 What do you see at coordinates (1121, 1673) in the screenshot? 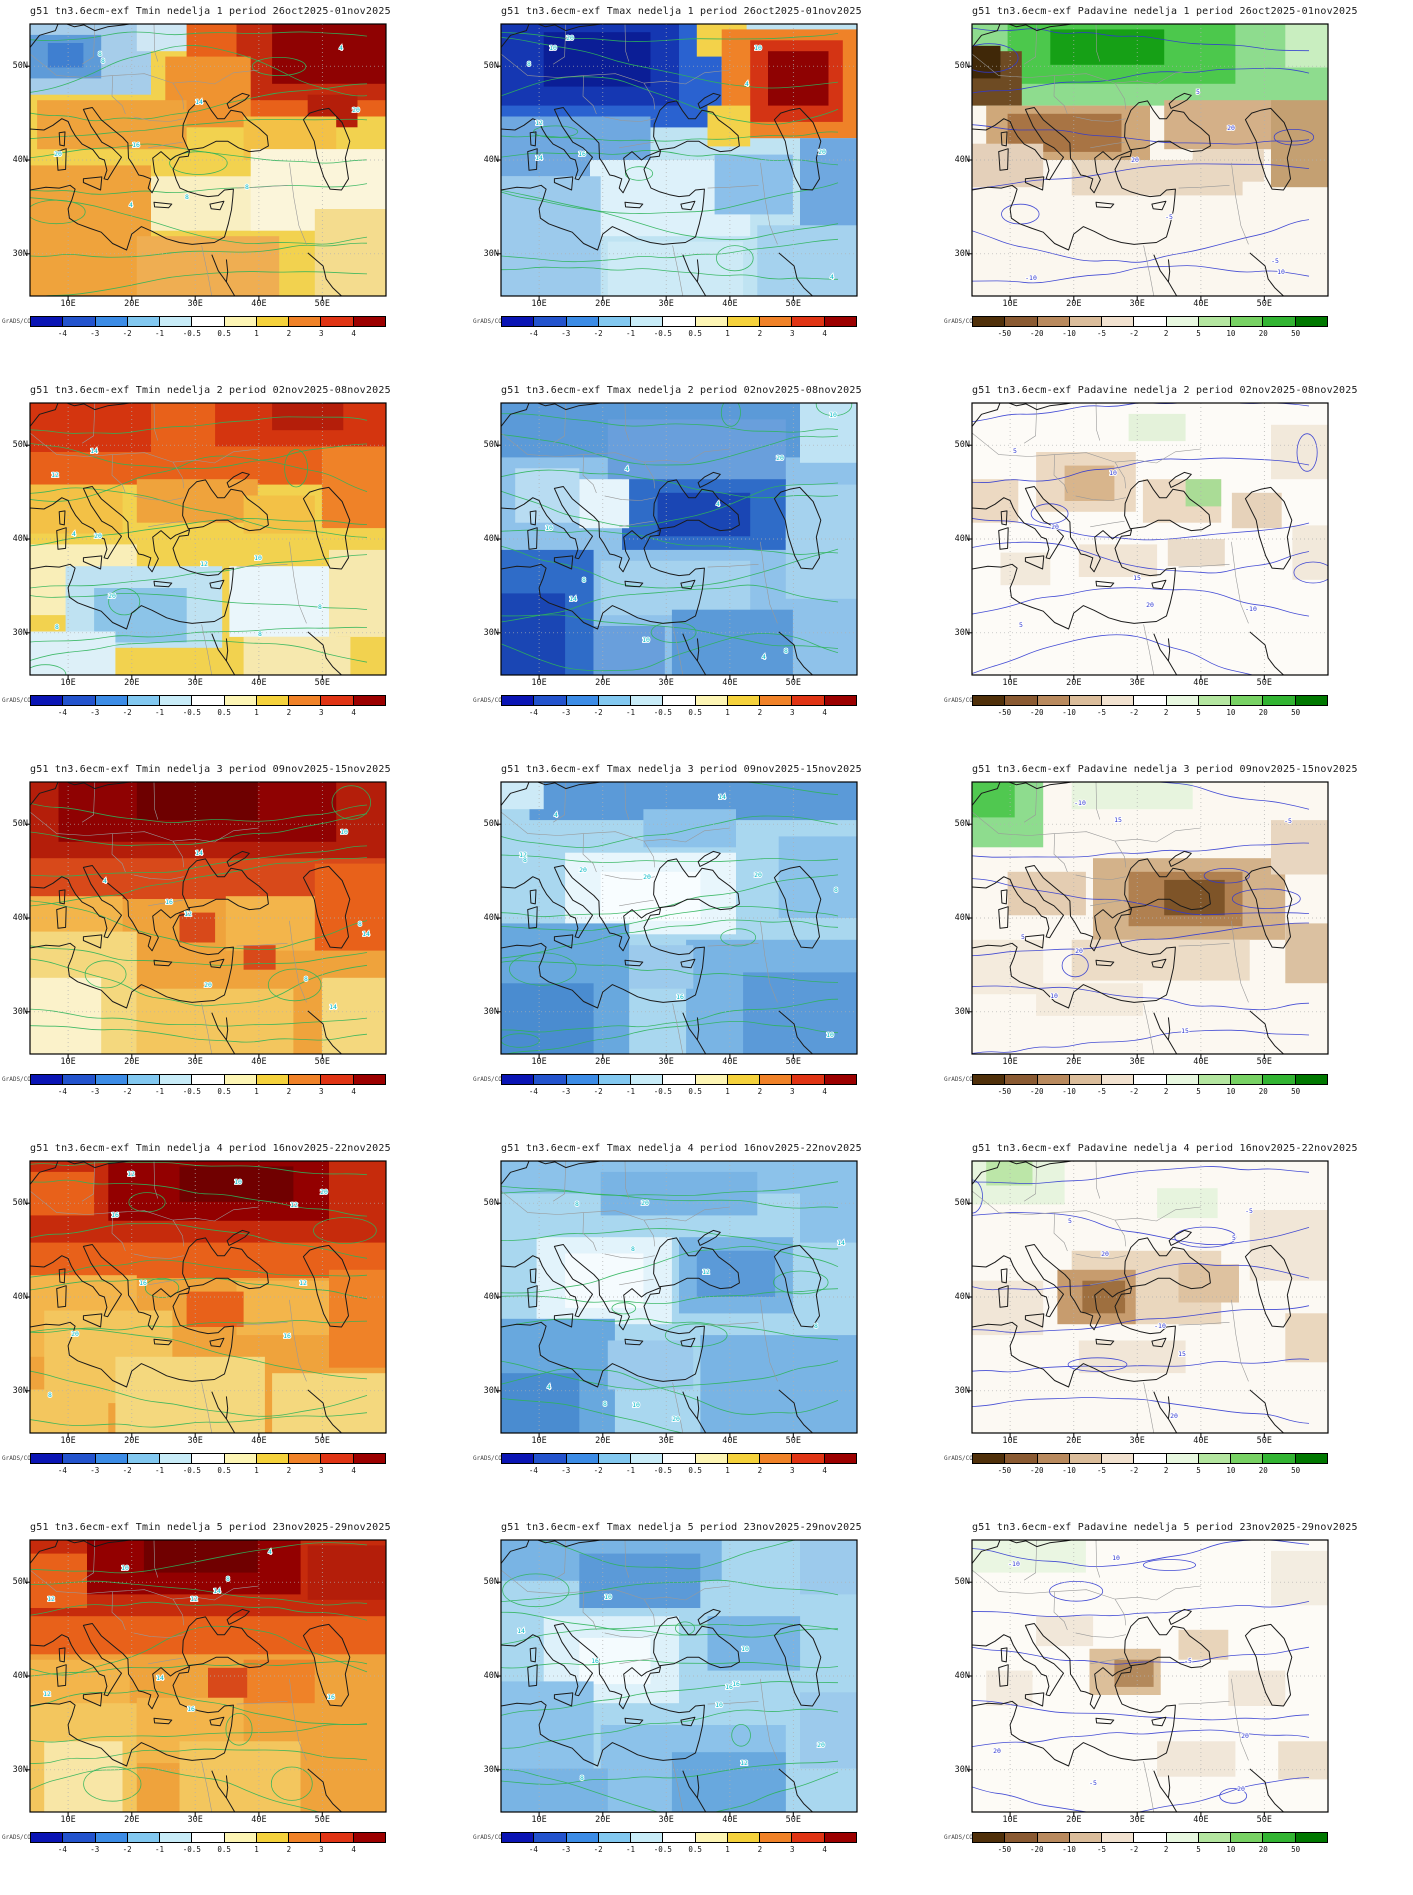
I see `contour-labels: -5 -10 20 20 -5 10 20` at bounding box center [1121, 1673].